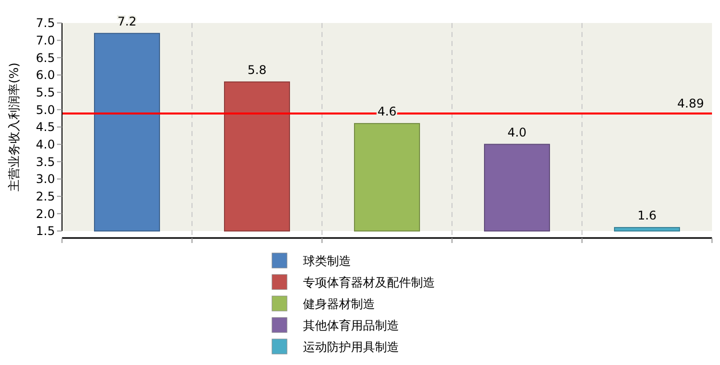 The height and width of the screenshot is (365, 720). Describe the element at coordinates (45, 75) in the screenshot. I see `y-tick-label: 6.0` at that location.